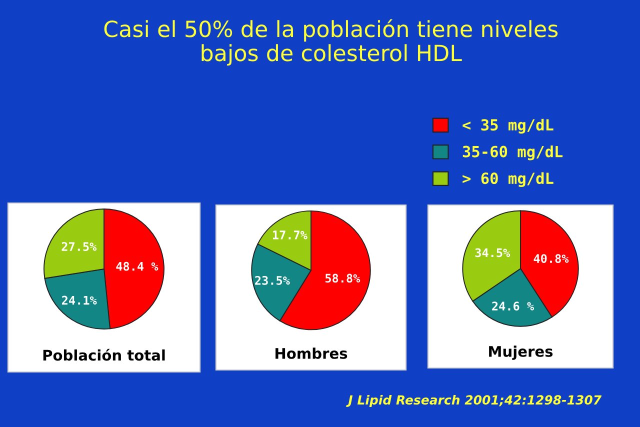 The height and width of the screenshot is (427, 640). What do you see at coordinates (331, 42) in the screenshot?
I see `chart-title: Casi el 50% de la población tiene niveles bajos de colesterol HDL` at bounding box center [331, 42].